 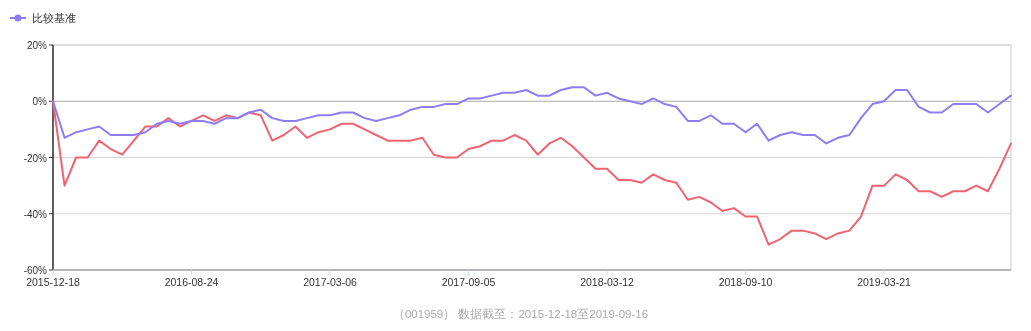 What do you see at coordinates (468, 282) in the screenshot?
I see `x-tick-label: 2017-09-05` at bounding box center [468, 282].